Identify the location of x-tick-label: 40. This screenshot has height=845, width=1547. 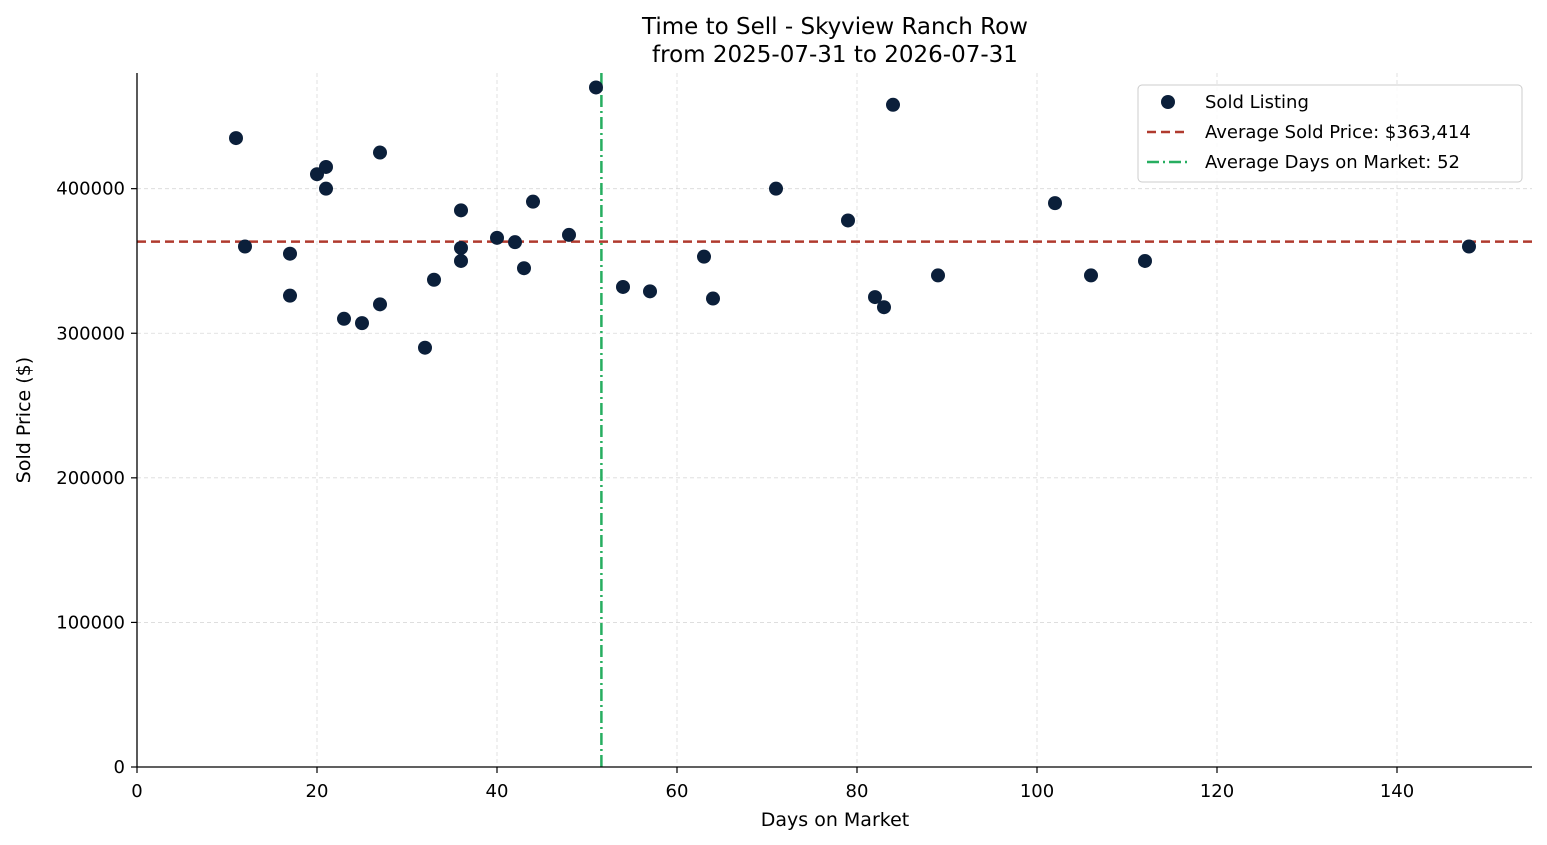
(497, 791).